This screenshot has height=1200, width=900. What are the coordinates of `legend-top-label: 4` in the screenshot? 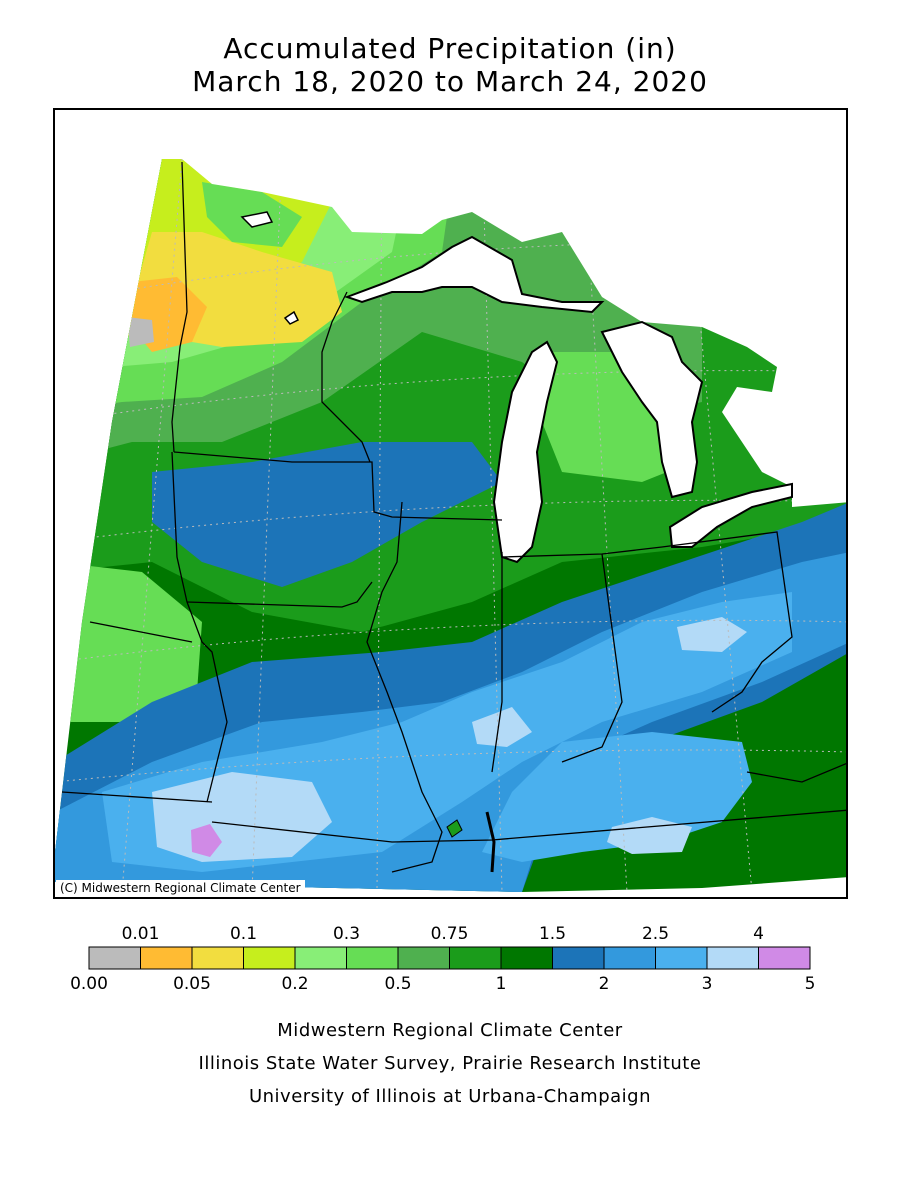 It's located at (758, 934).